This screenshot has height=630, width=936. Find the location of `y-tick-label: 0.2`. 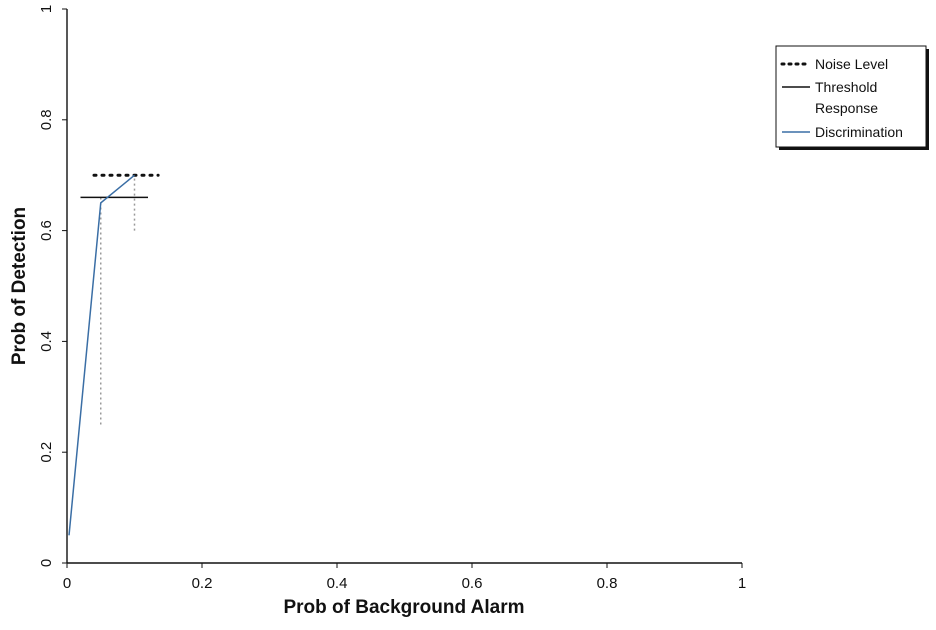

y-tick-label: 0.2 is located at coordinates (46, 452).